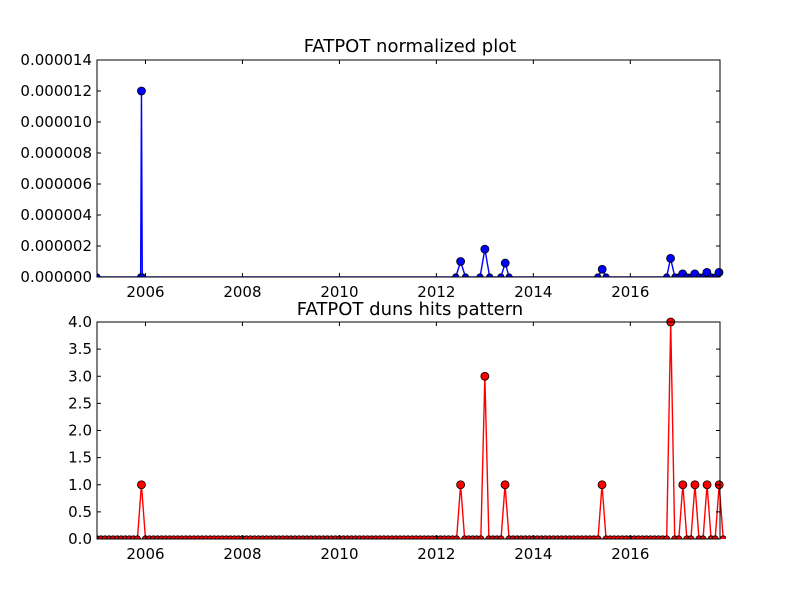  Describe the element at coordinates (410, 309) in the screenshot. I see `duns-hits-title: FATPOT duns hits pattern` at that location.